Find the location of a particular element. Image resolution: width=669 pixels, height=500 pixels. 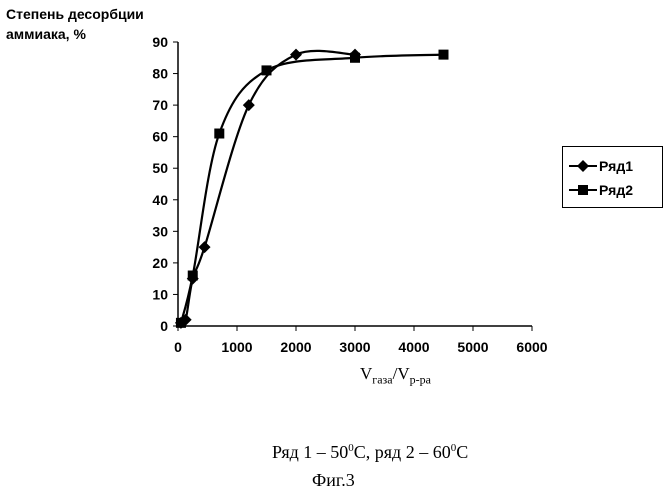

x-tick-label: 1000 is located at coordinates (236, 347).